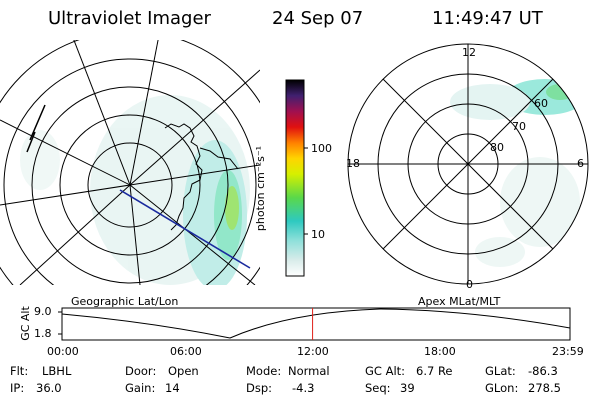 Image resolution: width=600 pixels, height=400 pixels. I want to click on colorbar, so click(296, 178).